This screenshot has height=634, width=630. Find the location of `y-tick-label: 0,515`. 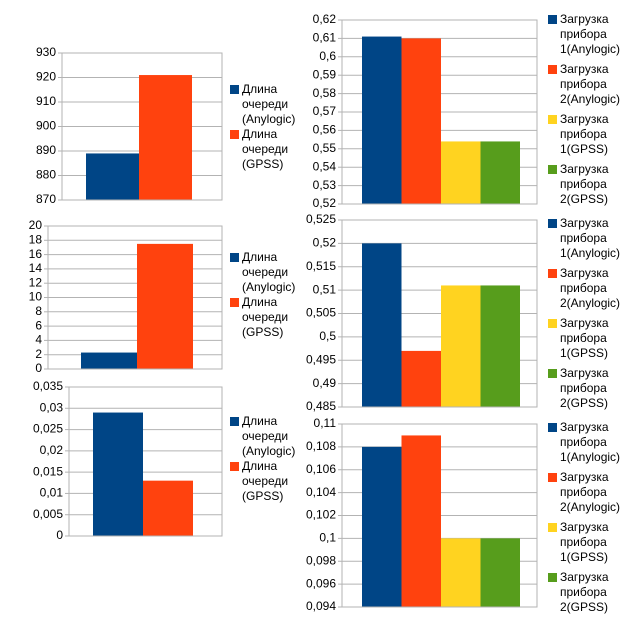

y-tick-label: 0,515 is located at coordinates (321, 266).